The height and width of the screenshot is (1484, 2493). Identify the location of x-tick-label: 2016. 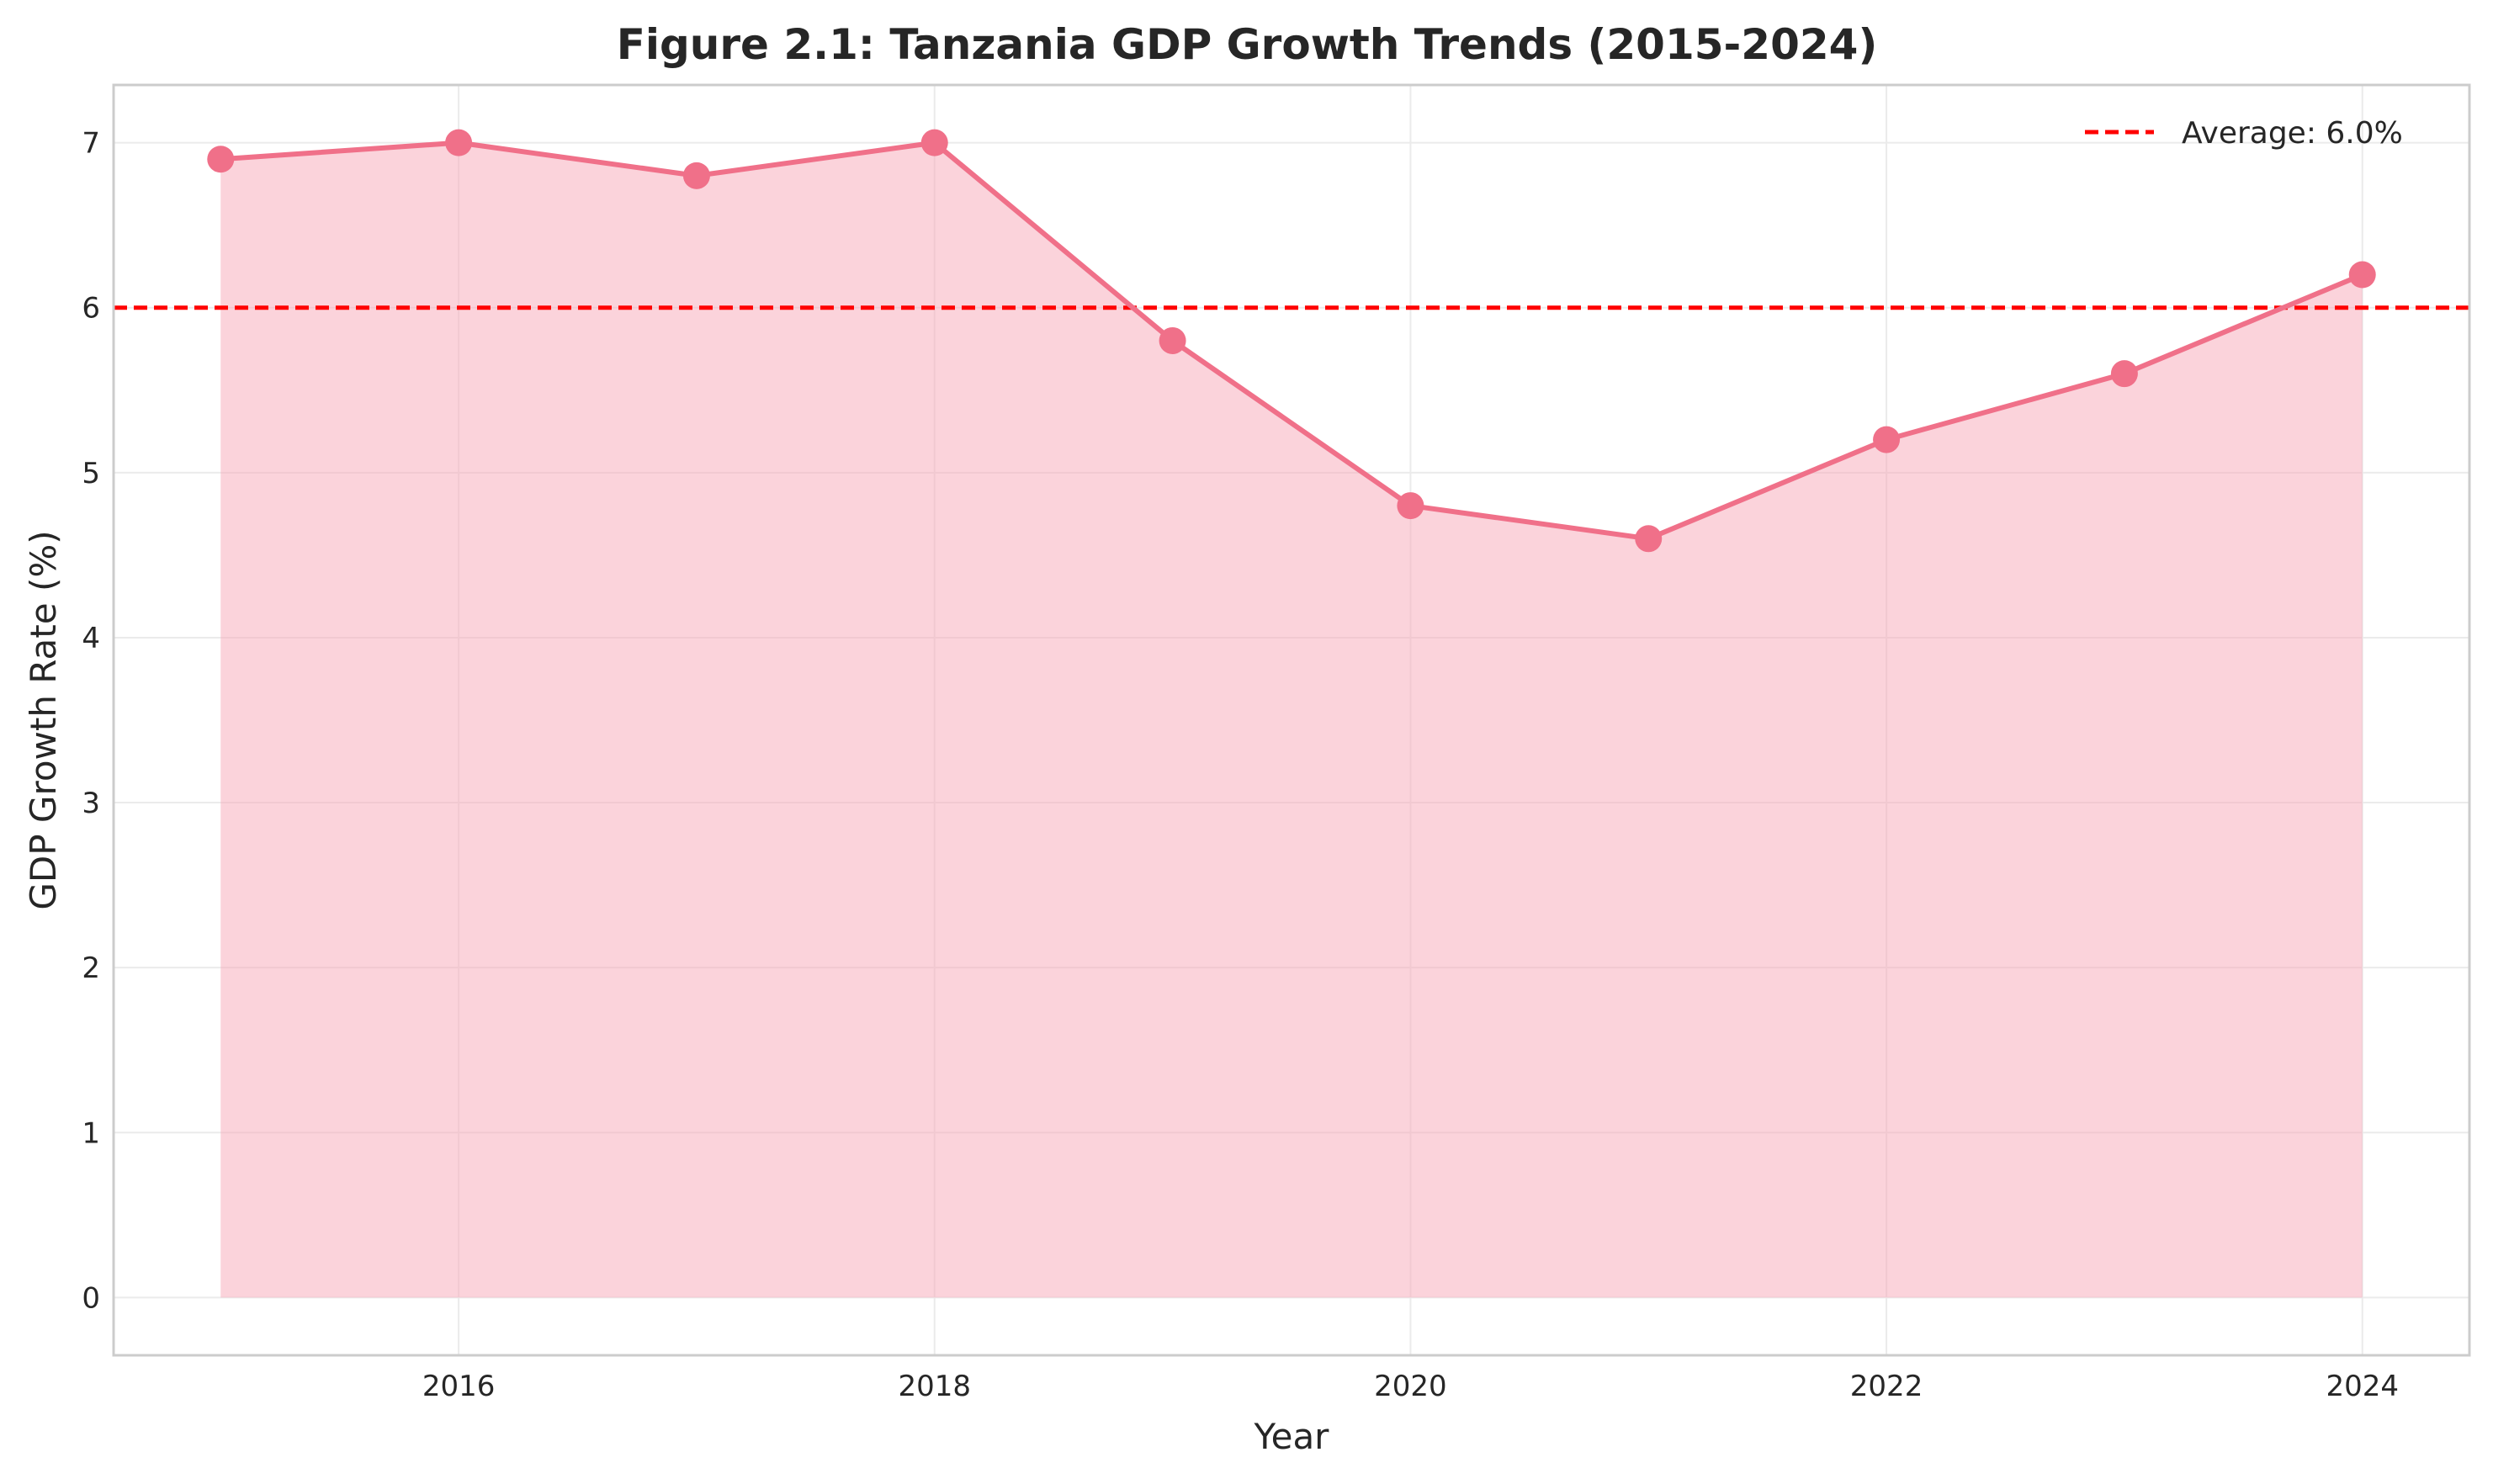
(459, 1386).